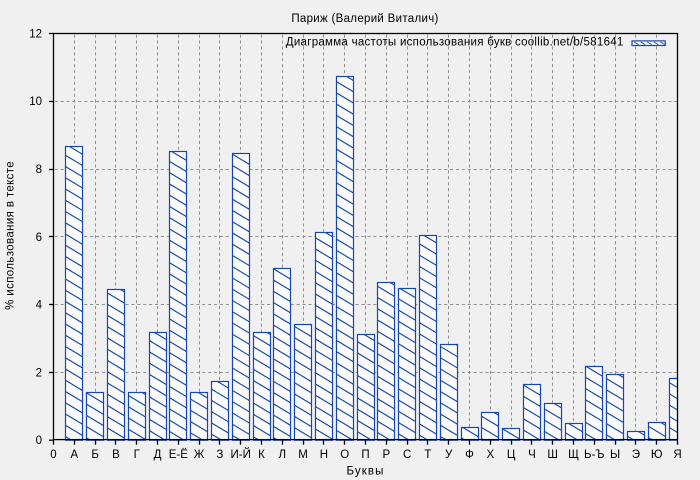 The width and height of the screenshot is (700, 480). What do you see at coordinates (303, 455) in the screenshot?
I see `svg-text: М` at bounding box center [303, 455].